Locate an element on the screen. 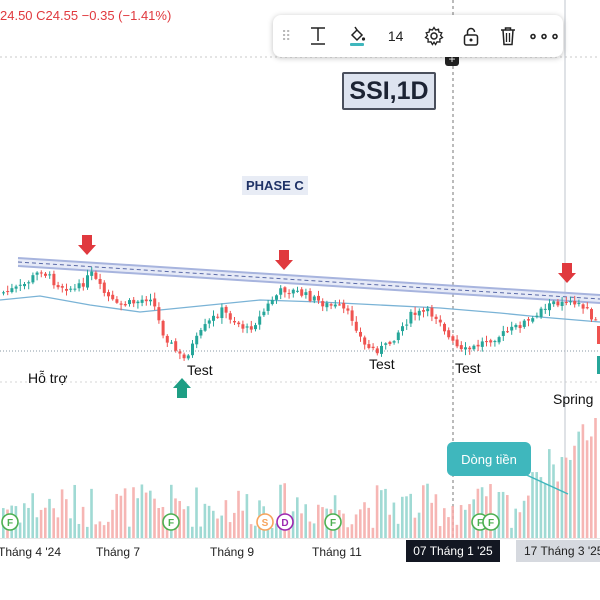 Image resolution: width=600 pixels, height=600 pixels. font-size-button: 14 is located at coordinates (395, 36).